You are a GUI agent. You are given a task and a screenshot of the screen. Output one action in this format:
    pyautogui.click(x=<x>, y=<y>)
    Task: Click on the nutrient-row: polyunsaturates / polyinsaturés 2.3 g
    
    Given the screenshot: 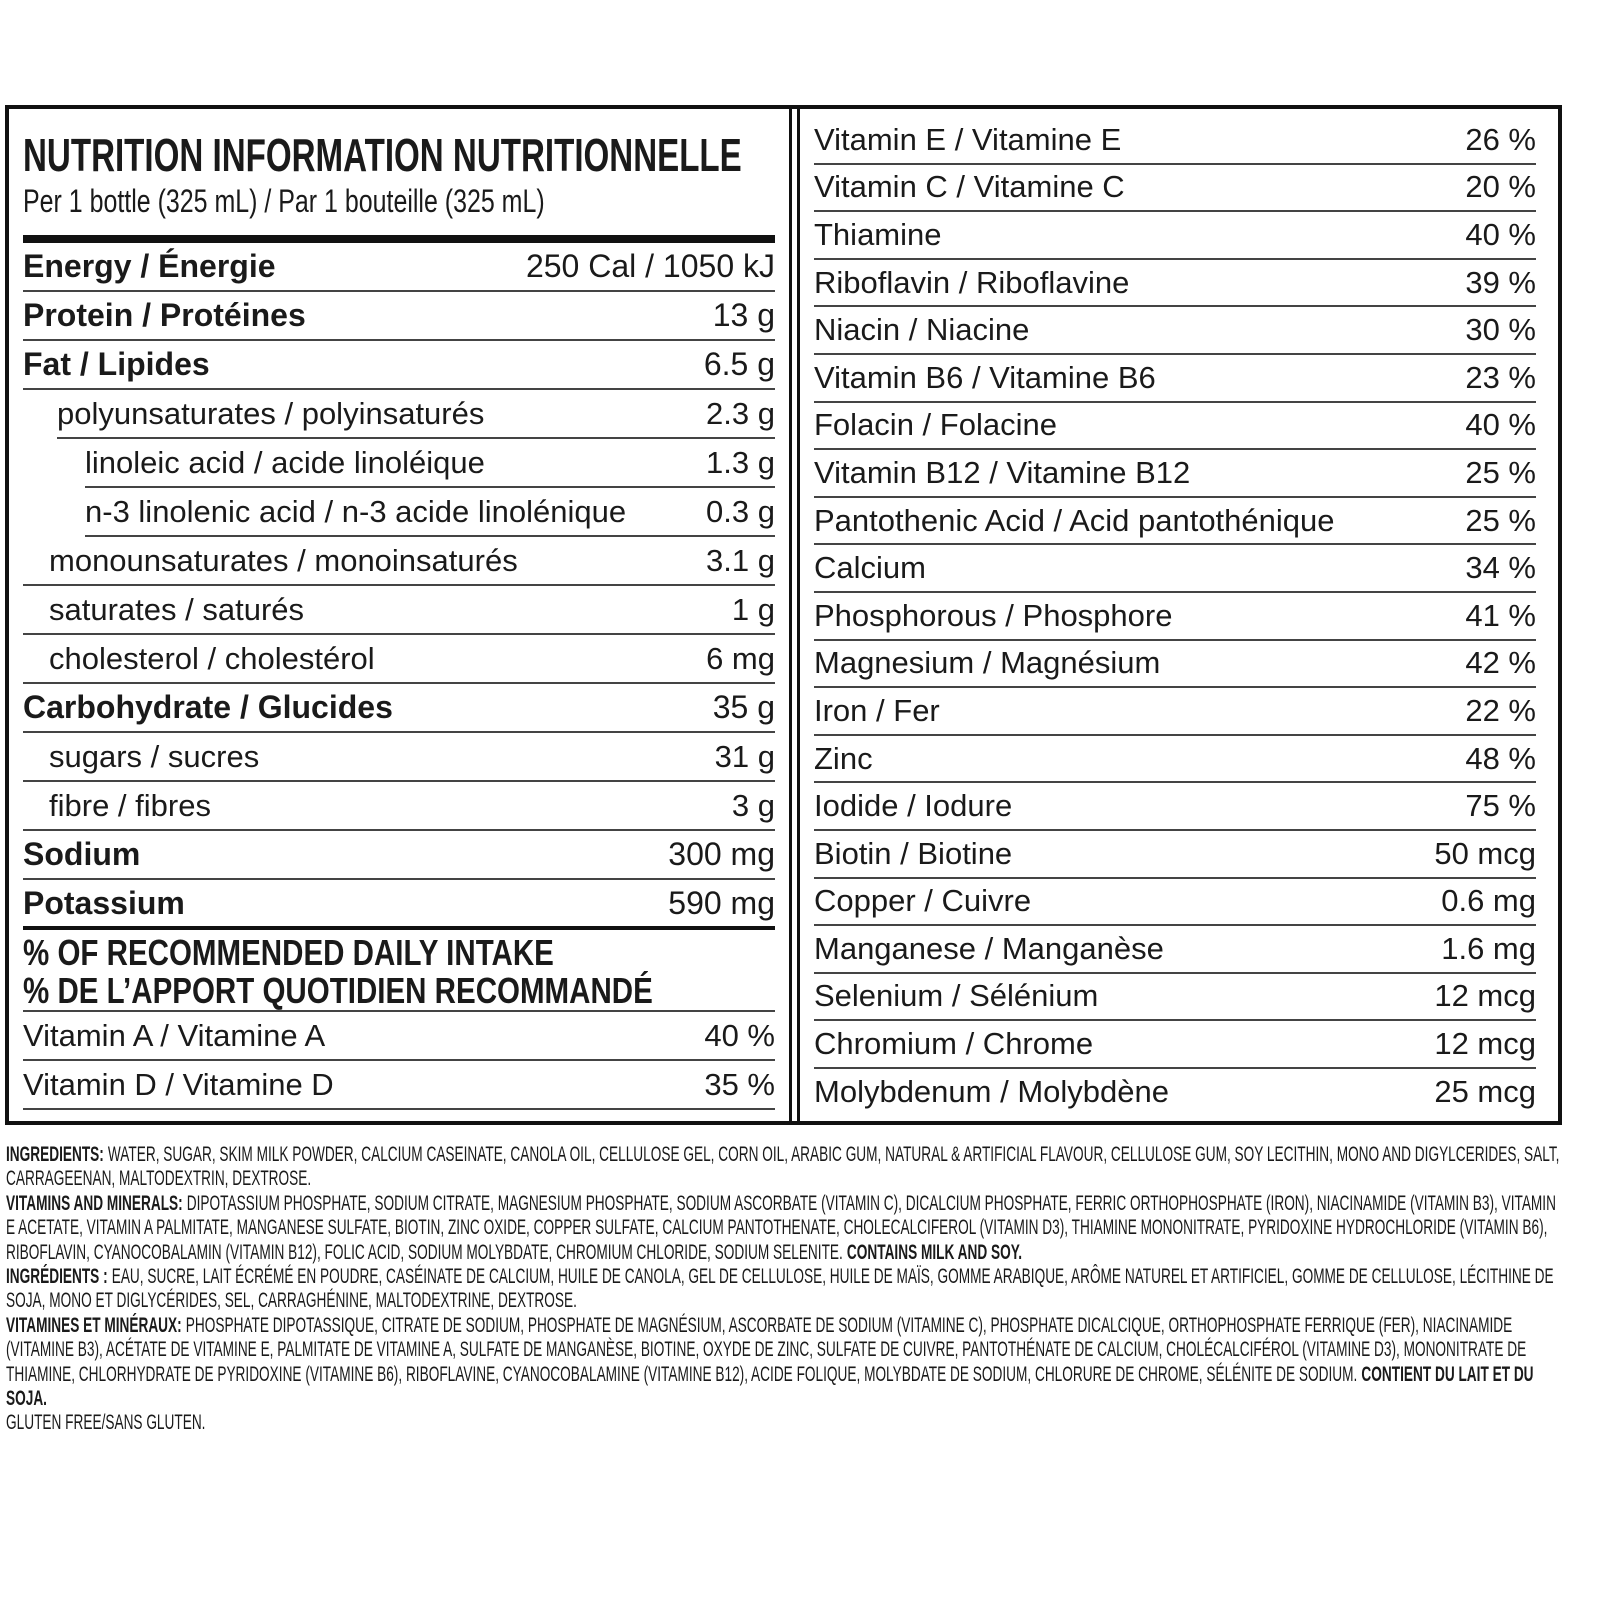 What is the action you would take?
    pyautogui.click(x=416, y=414)
    